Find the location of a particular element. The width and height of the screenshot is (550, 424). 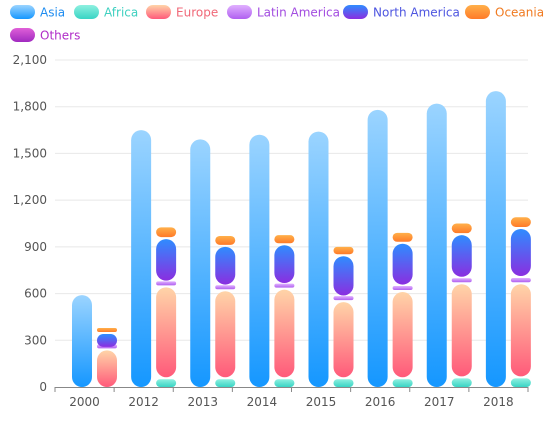

legend-item-latin-america: Latin America is located at coordinates (283, 12).